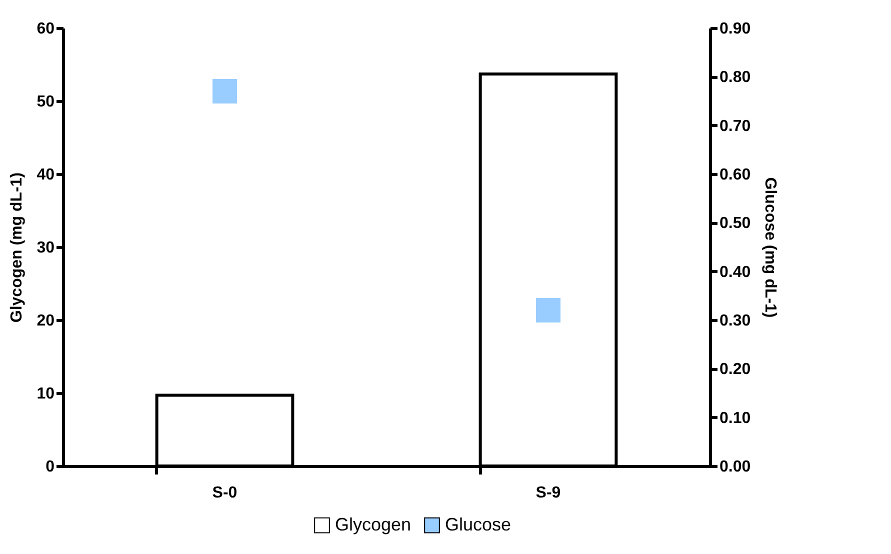  What do you see at coordinates (735, 126) in the screenshot?
I see `y2-tick-label: 0.70` at bounding box center [735, 126].